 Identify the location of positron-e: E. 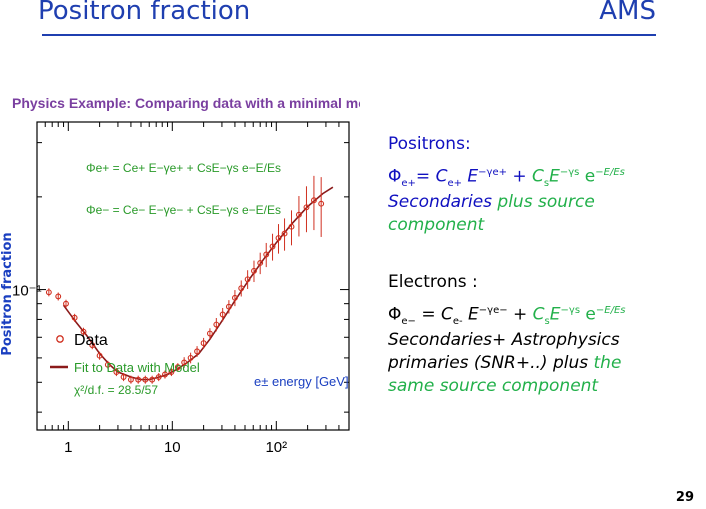
(473, 176).